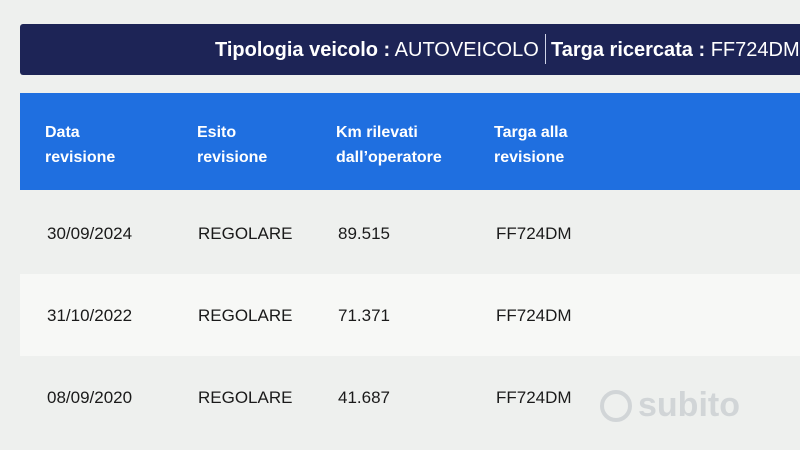 This screenshot has height=450, width=800. I want to click on searched-plate-value: FF724DM, so click(755, 50).